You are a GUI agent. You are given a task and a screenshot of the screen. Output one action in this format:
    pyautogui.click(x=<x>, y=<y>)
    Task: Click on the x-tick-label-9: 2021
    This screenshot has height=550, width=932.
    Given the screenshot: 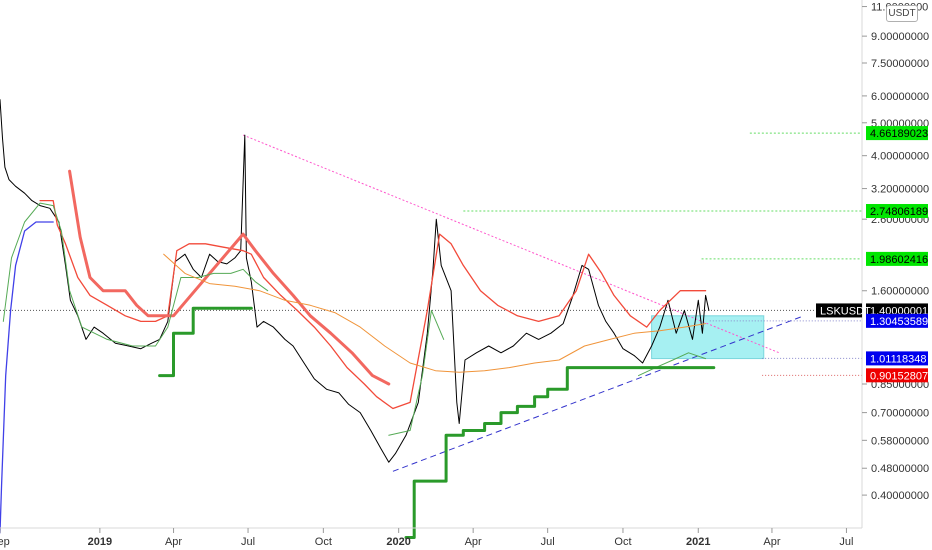 What is the action you would take?
    pyautogui.click(x=698, y=542)
    